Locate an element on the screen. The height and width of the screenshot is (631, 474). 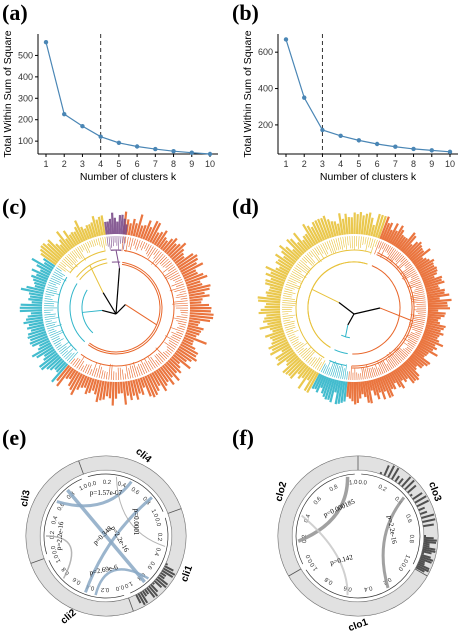
axis-tick-label: 0.0 is located at coordinates (92, 485).